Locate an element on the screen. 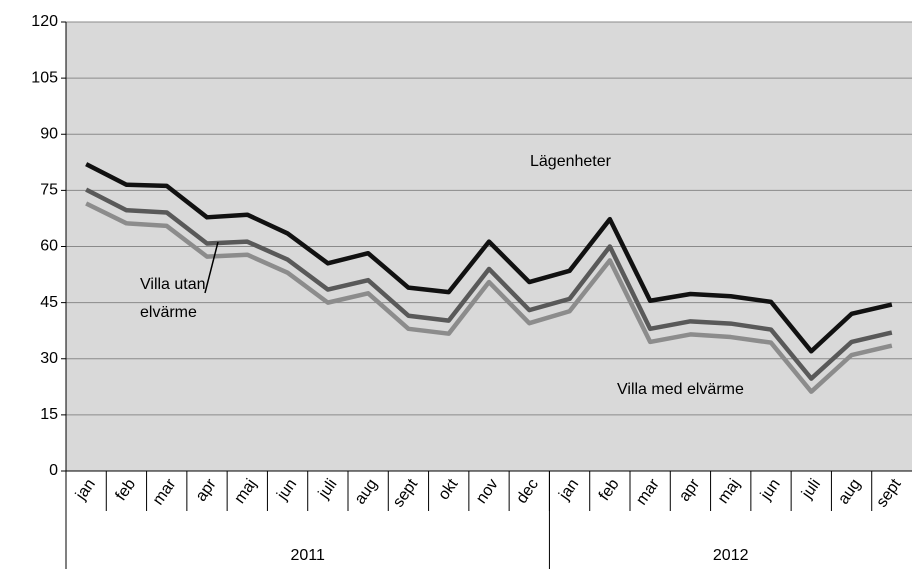  group-label: 2011 is located at coordinates (308, 555).